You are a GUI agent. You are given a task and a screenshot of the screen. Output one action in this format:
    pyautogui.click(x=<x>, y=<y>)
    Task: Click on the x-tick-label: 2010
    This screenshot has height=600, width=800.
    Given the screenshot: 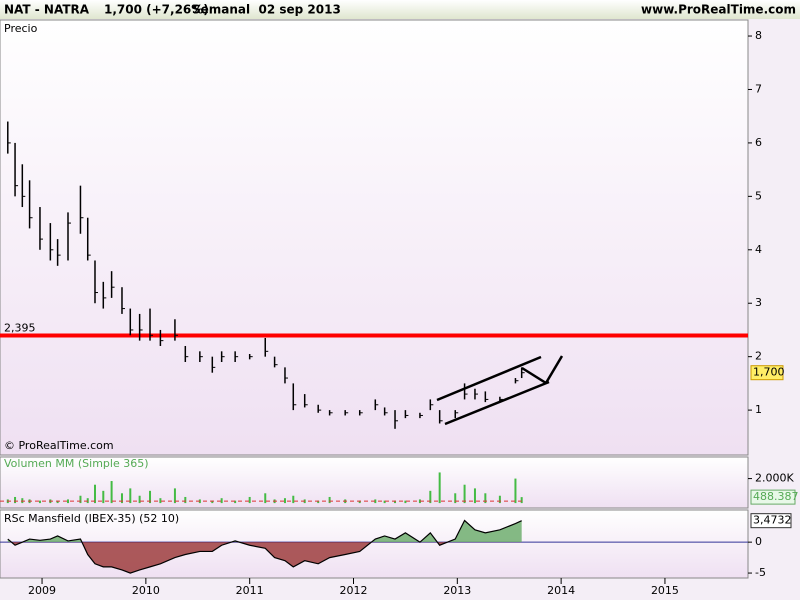 What is the action you would take?
    pyautogui.click(x=146, y=590)
    